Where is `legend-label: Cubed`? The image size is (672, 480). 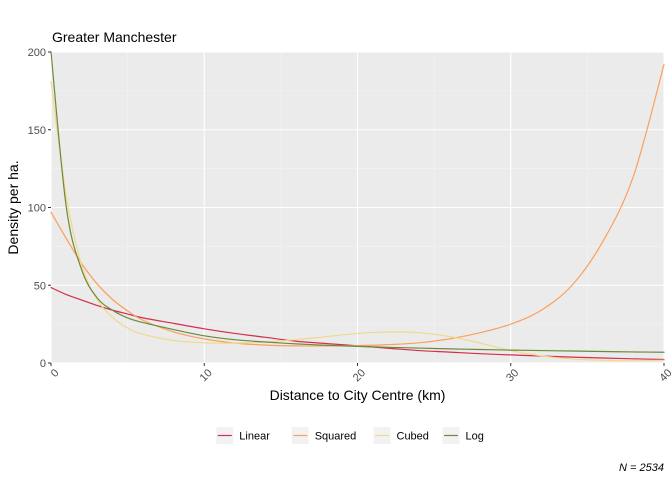 legend-label: Cubed is located at coordinates (413, 437).